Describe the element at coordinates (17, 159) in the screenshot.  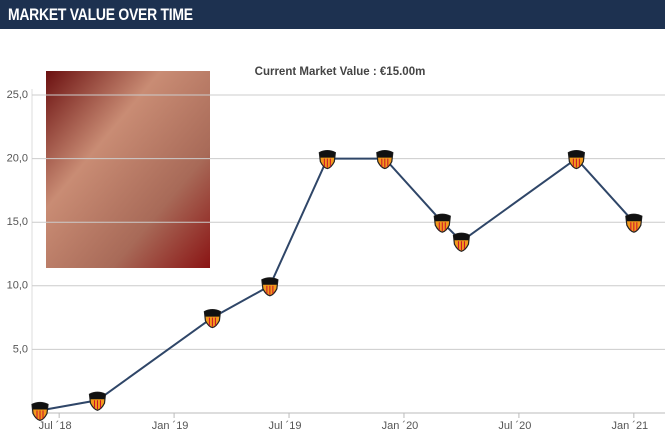
I see `y-tick-label: 20,0` at that location.